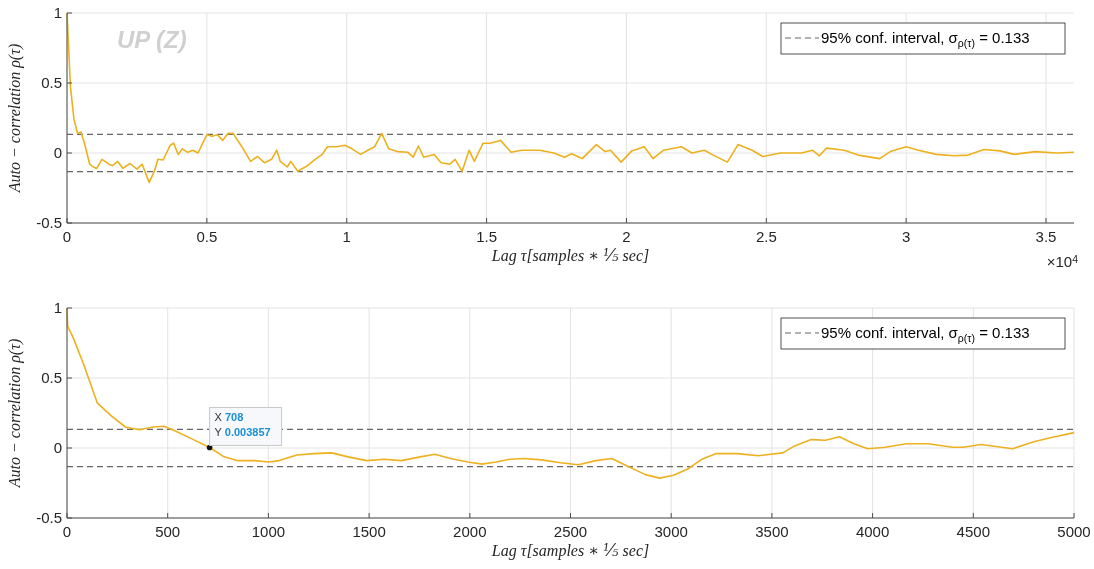  What do you see at coordinates (369, 531) in the screenshot?
I see `x-tick-label: 1500` at bounding box center [369, 531].